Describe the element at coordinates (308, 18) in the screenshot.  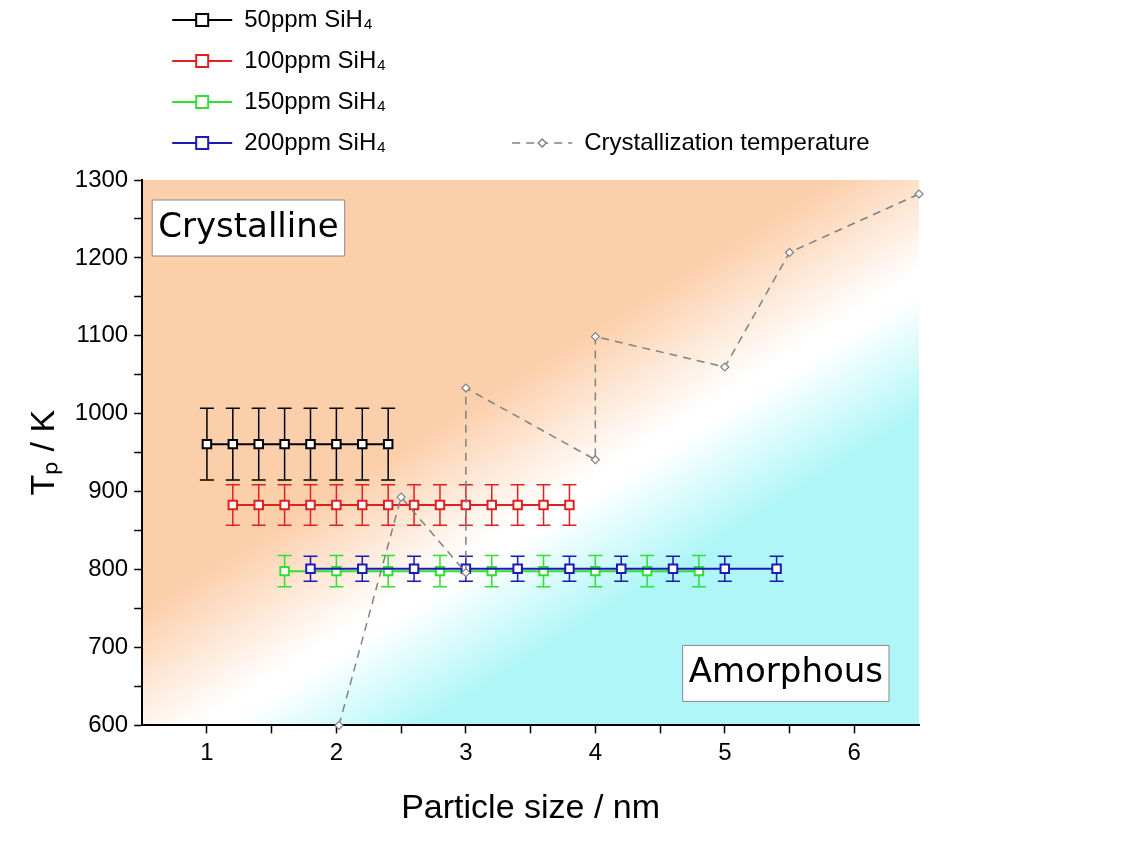
I see `legend-label: 50ppm SiH₄` at that location.